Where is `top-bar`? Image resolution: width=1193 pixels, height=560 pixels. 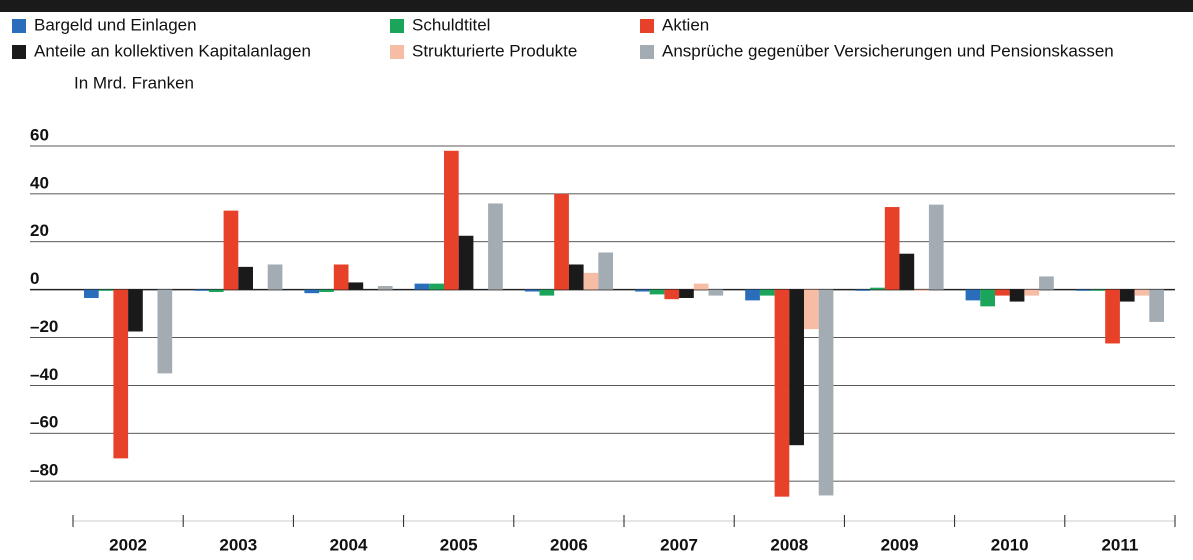 top-bar is located at coordinates (596, 6).